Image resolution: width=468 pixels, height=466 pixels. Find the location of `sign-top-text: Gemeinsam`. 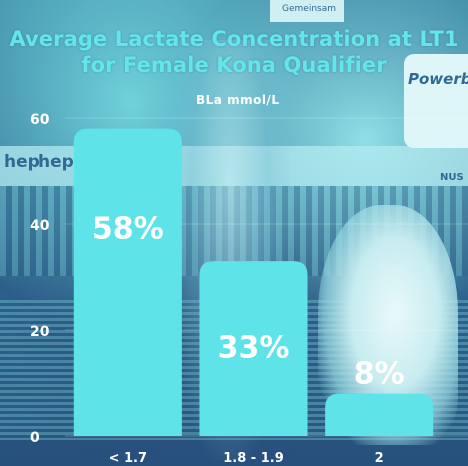

sign-top-text: Gemeinsam is located at coordinates (309, 9).